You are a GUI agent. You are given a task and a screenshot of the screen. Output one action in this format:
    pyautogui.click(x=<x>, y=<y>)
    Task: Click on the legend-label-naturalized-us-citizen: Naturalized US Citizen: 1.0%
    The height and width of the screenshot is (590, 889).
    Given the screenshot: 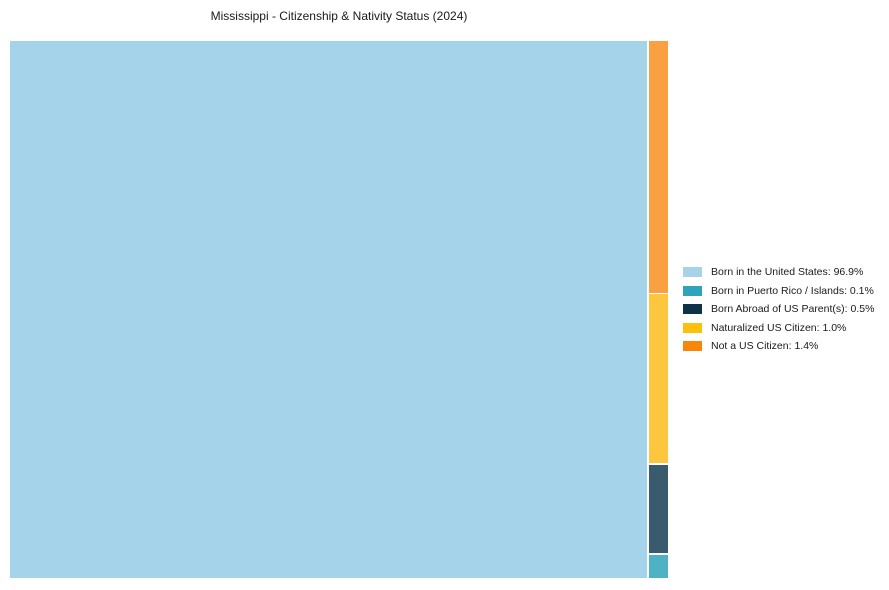 What is the action you would take?
    pyautogui.click(x=779, y=327)
    